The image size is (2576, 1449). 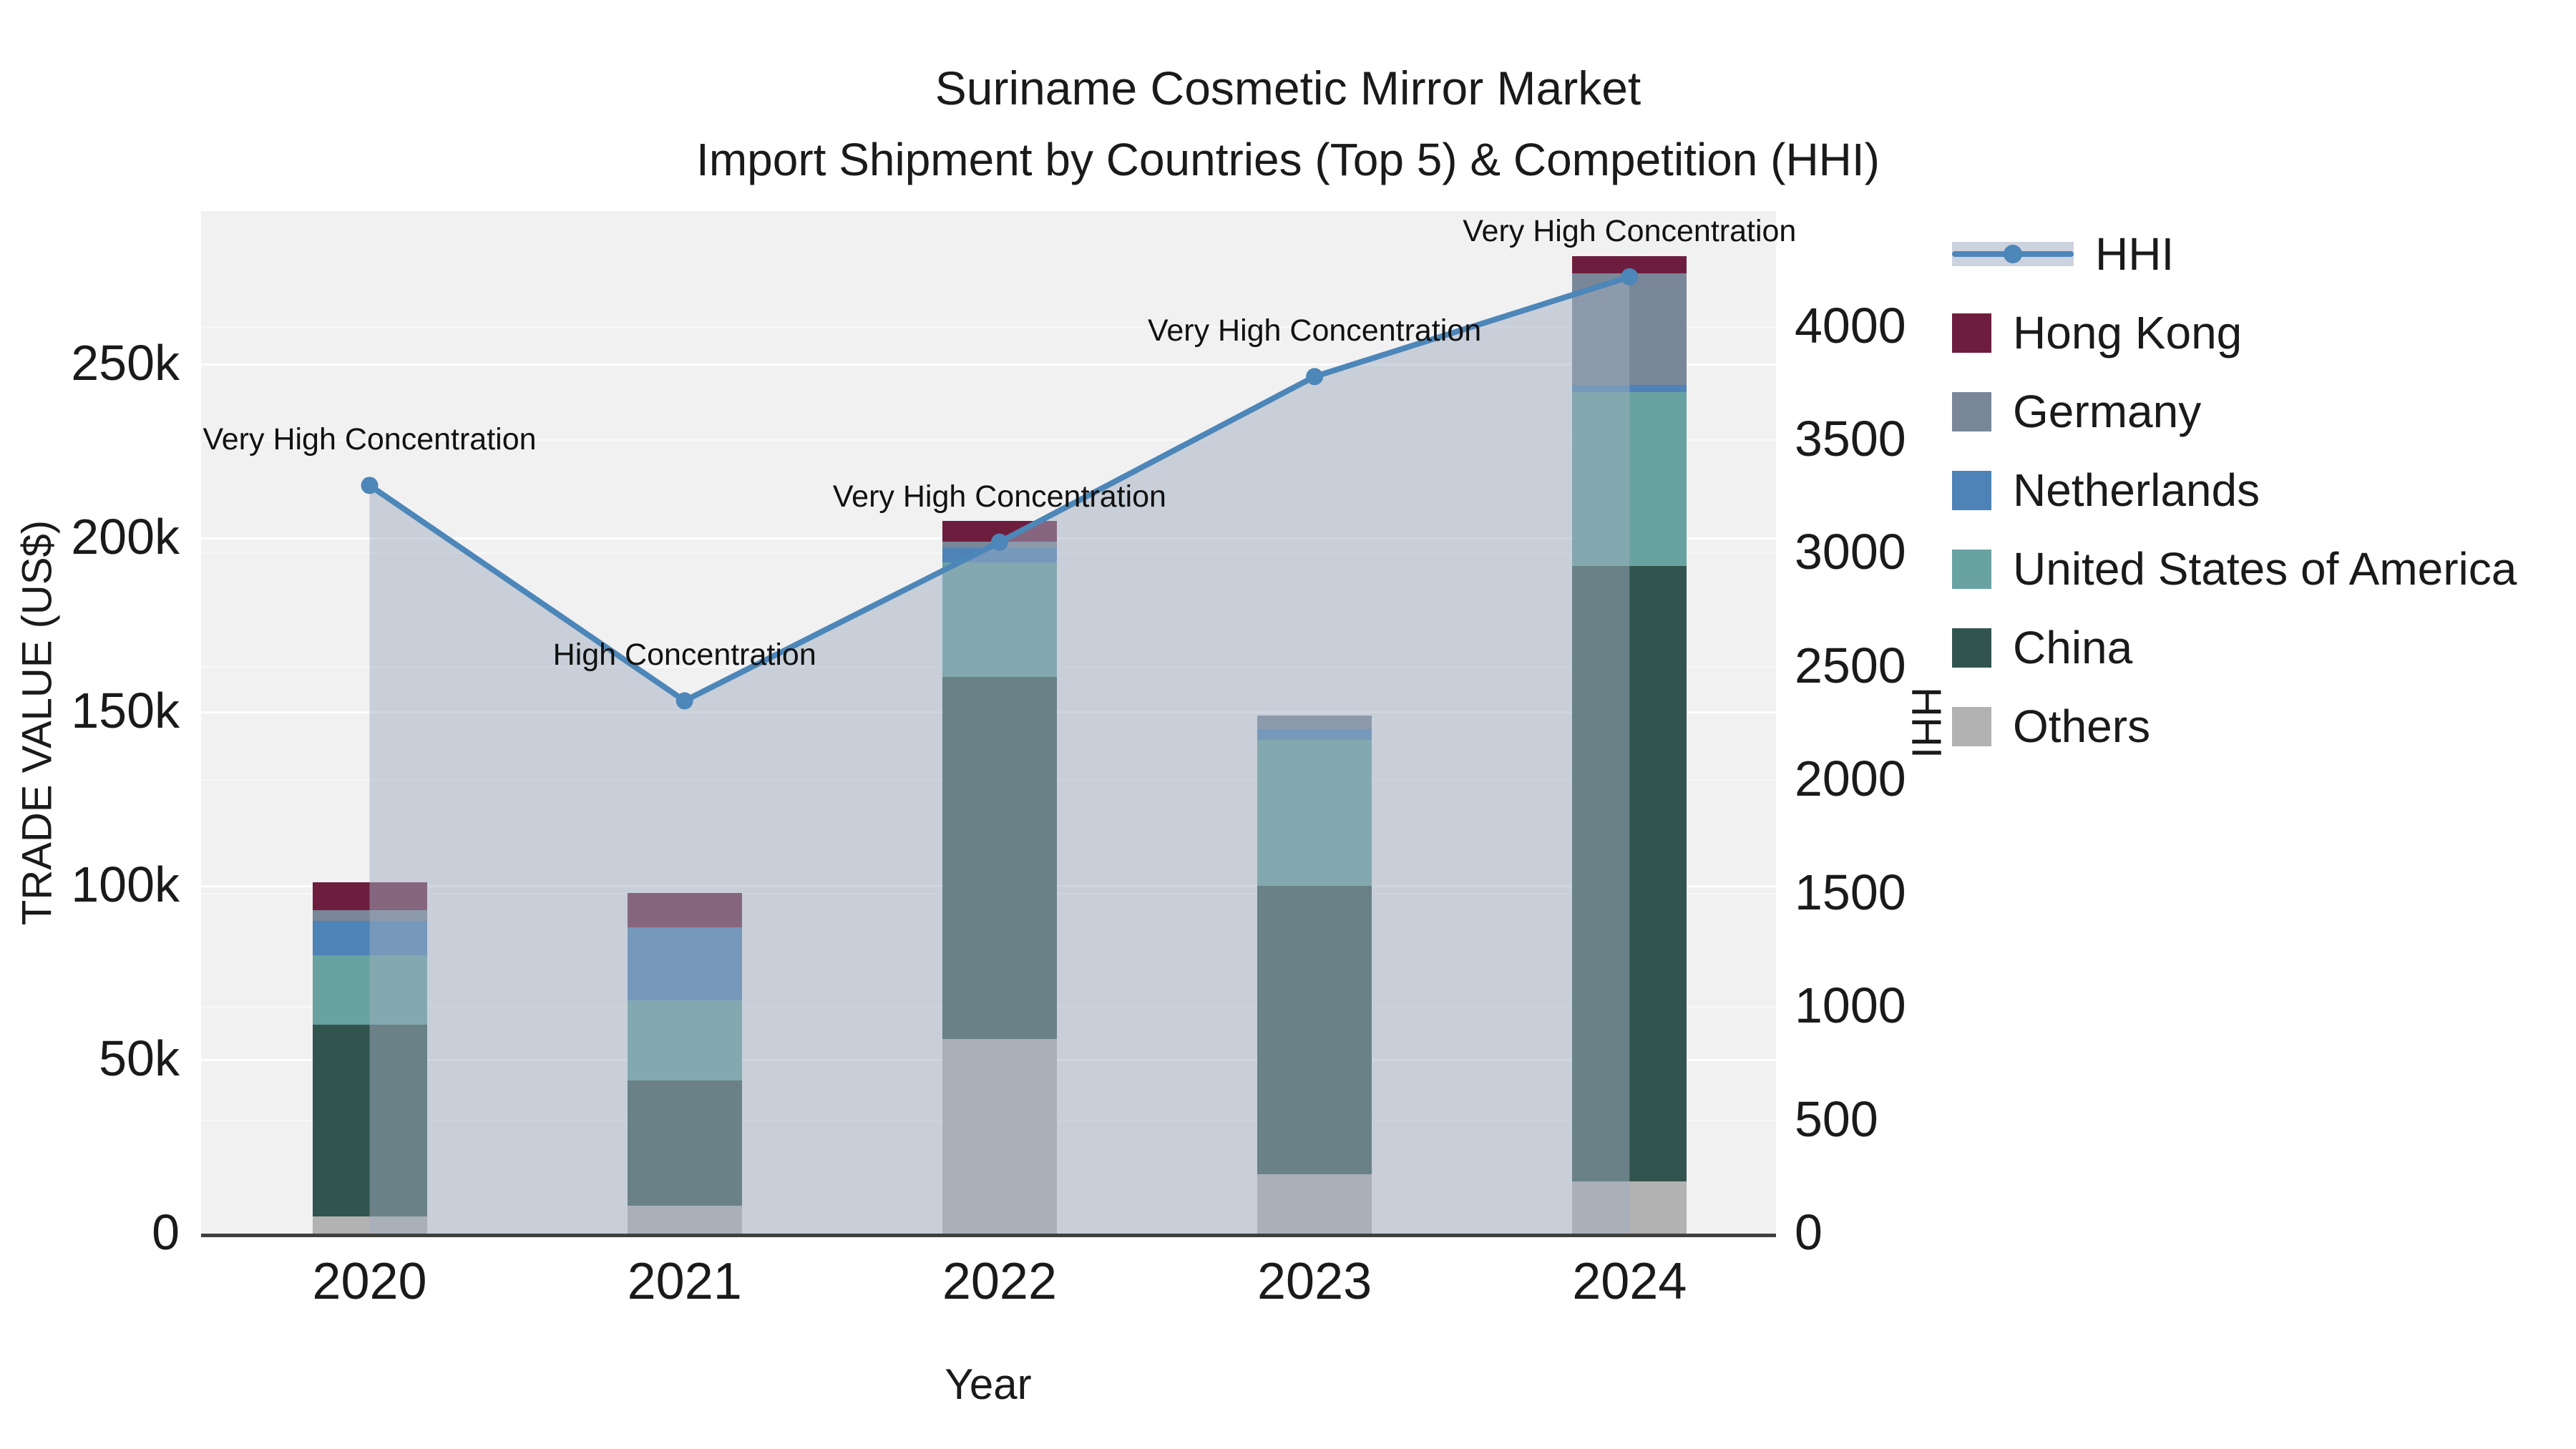 I want to click on hhi-marker-dot-icon, so click(x=2013, y=254).